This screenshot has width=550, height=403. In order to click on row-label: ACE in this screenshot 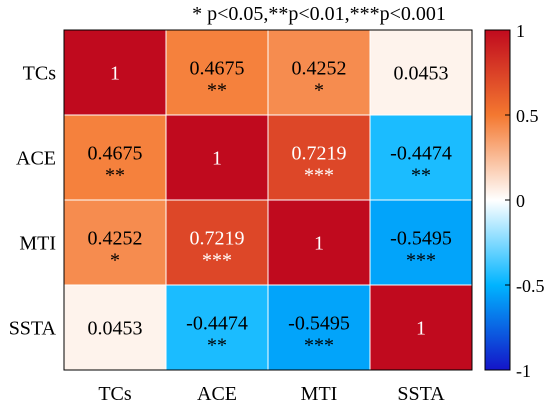, I will do `click(36, 159)`.